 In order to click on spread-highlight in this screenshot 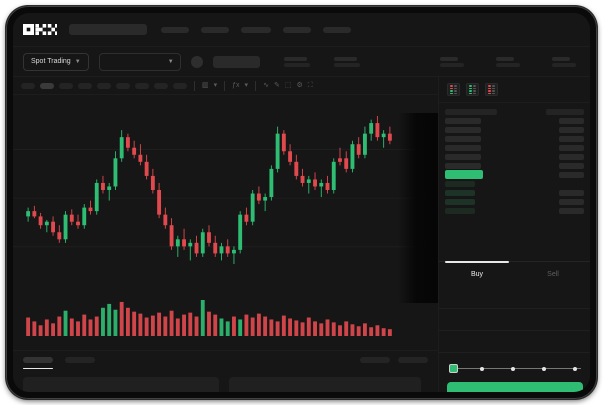, I will do `click(464, 174)`.